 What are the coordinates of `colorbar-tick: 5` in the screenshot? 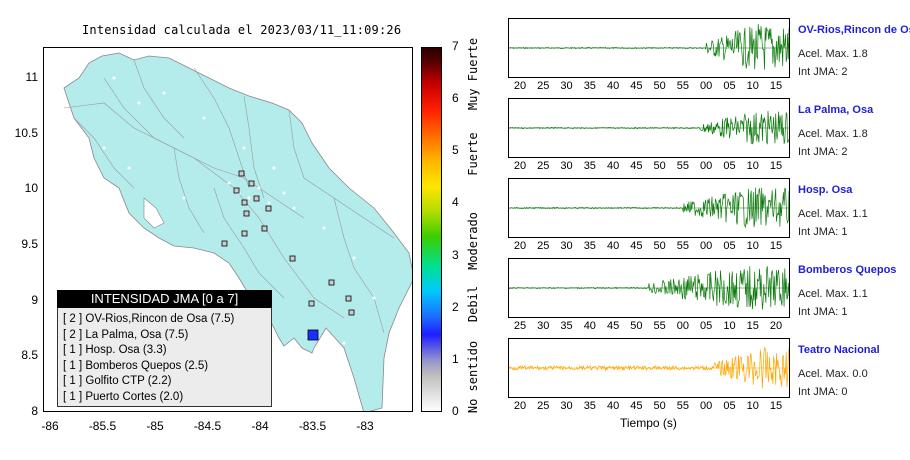 It's located at (455, 150).